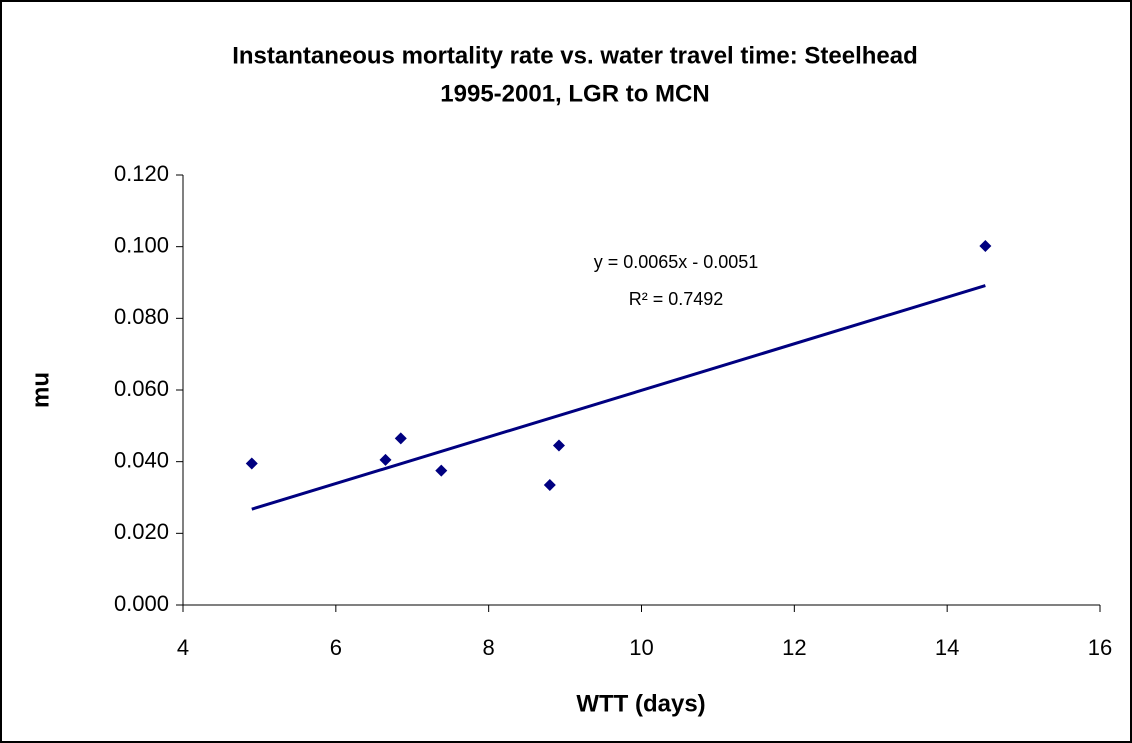  I want to click on trendline-equation: y = 0.0065x - 0.0051, so click(676, 262).